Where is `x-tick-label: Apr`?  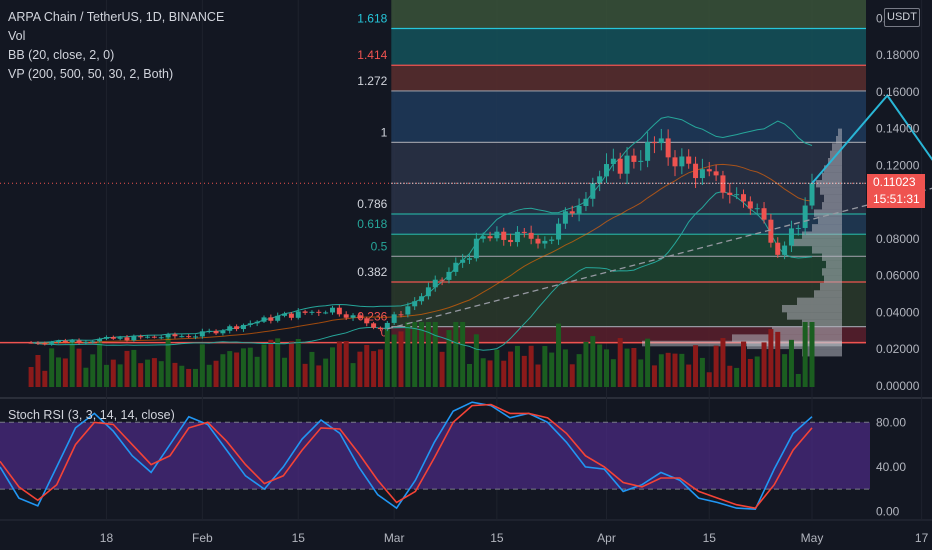
x-tick-label: Apr is located at coordinates (606, 538).